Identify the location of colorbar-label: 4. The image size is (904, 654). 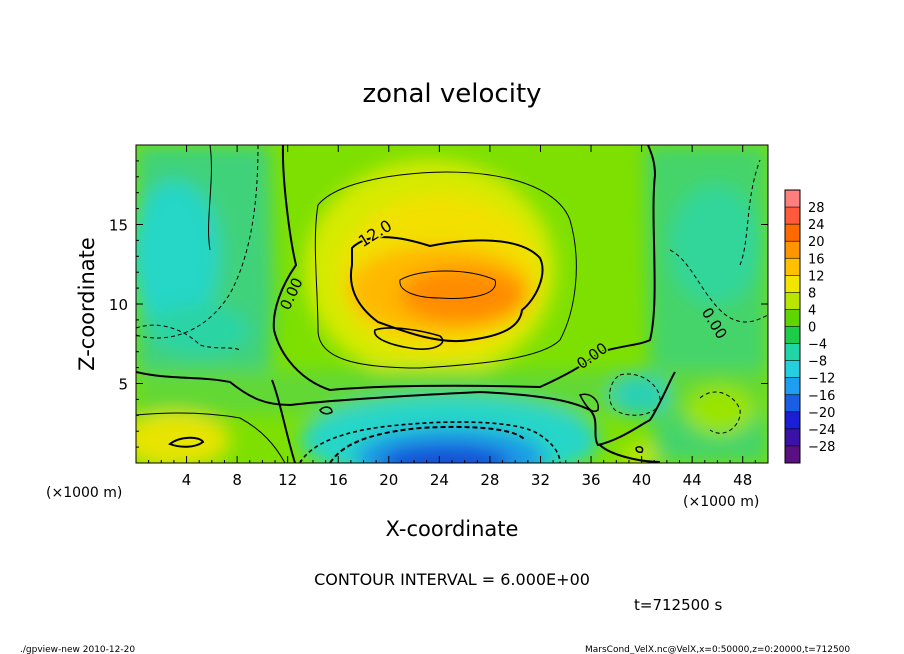
(812, 310).